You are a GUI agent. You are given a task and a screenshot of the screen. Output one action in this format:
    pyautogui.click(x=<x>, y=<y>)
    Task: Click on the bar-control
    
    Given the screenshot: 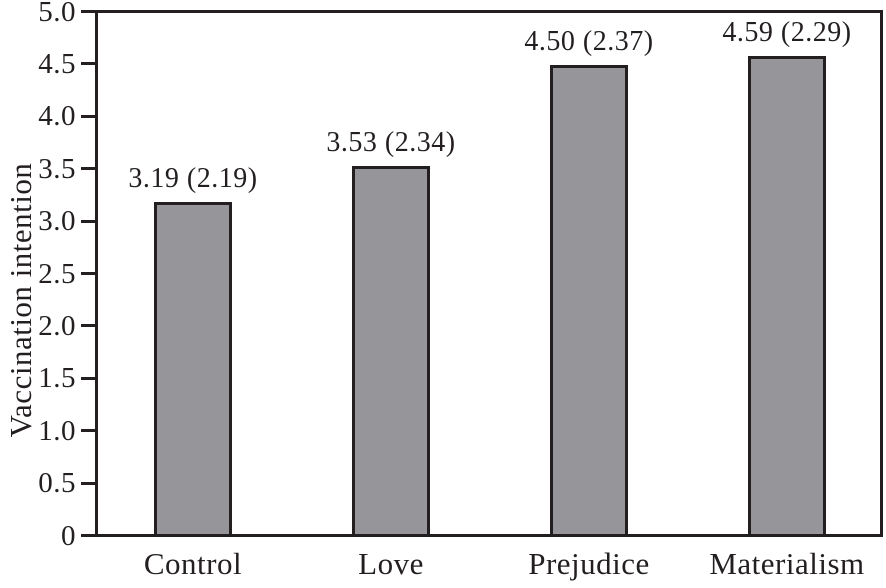 What is the action you would take?
    pyautogui.click(x=193, y=367)
    